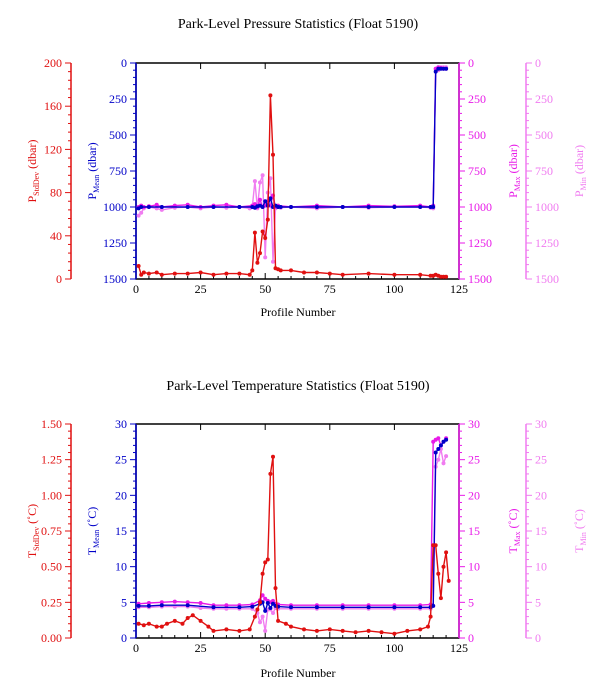  What do you see at coordinates (32, 514) in the screenshot?
I see `temperature-stddev-label-unit: (˚C)` at bounding box center [32, 514].